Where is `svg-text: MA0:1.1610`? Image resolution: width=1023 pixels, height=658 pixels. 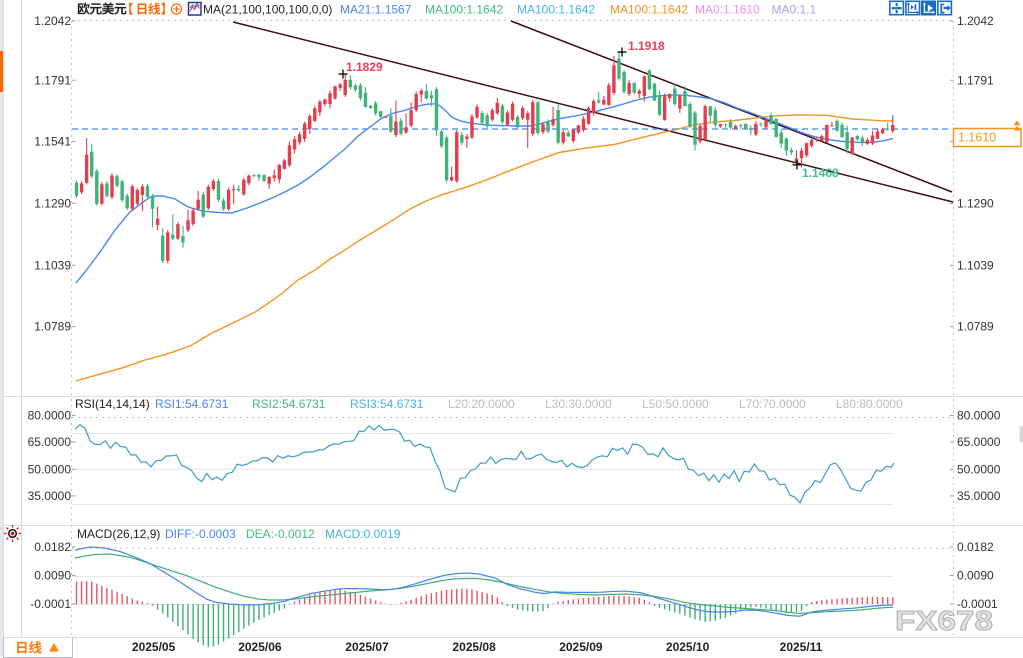 svg-text: MA0:1.1610 is located at coordinates (727, 10).